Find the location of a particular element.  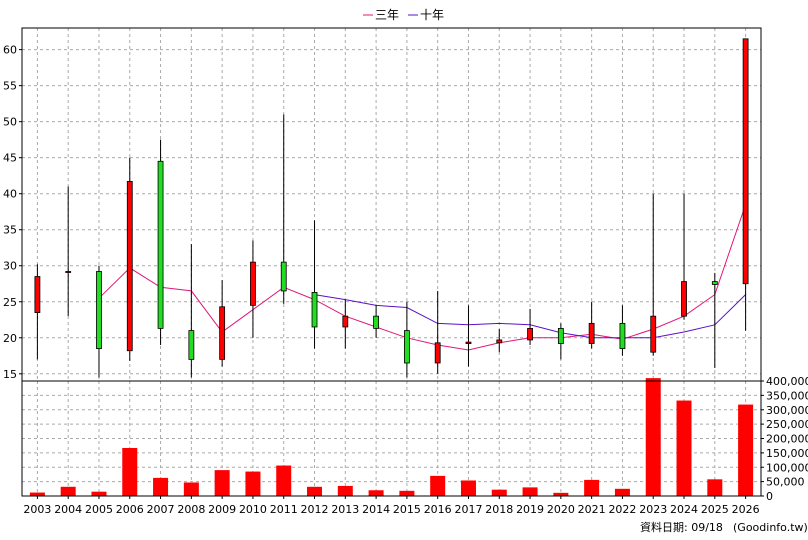

price-y-tick-label: 60 is located at coordinates (10, 50).